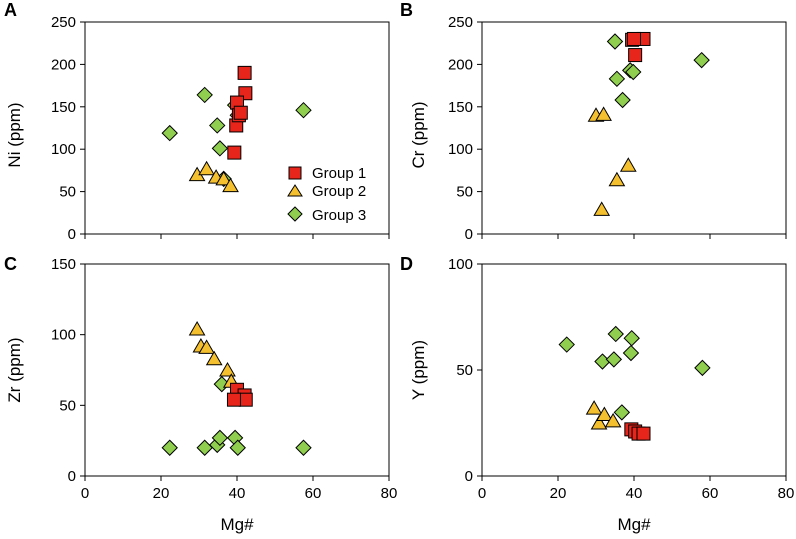  I want to click on panel-d-xlabel: Mg#, so click(634, 524).